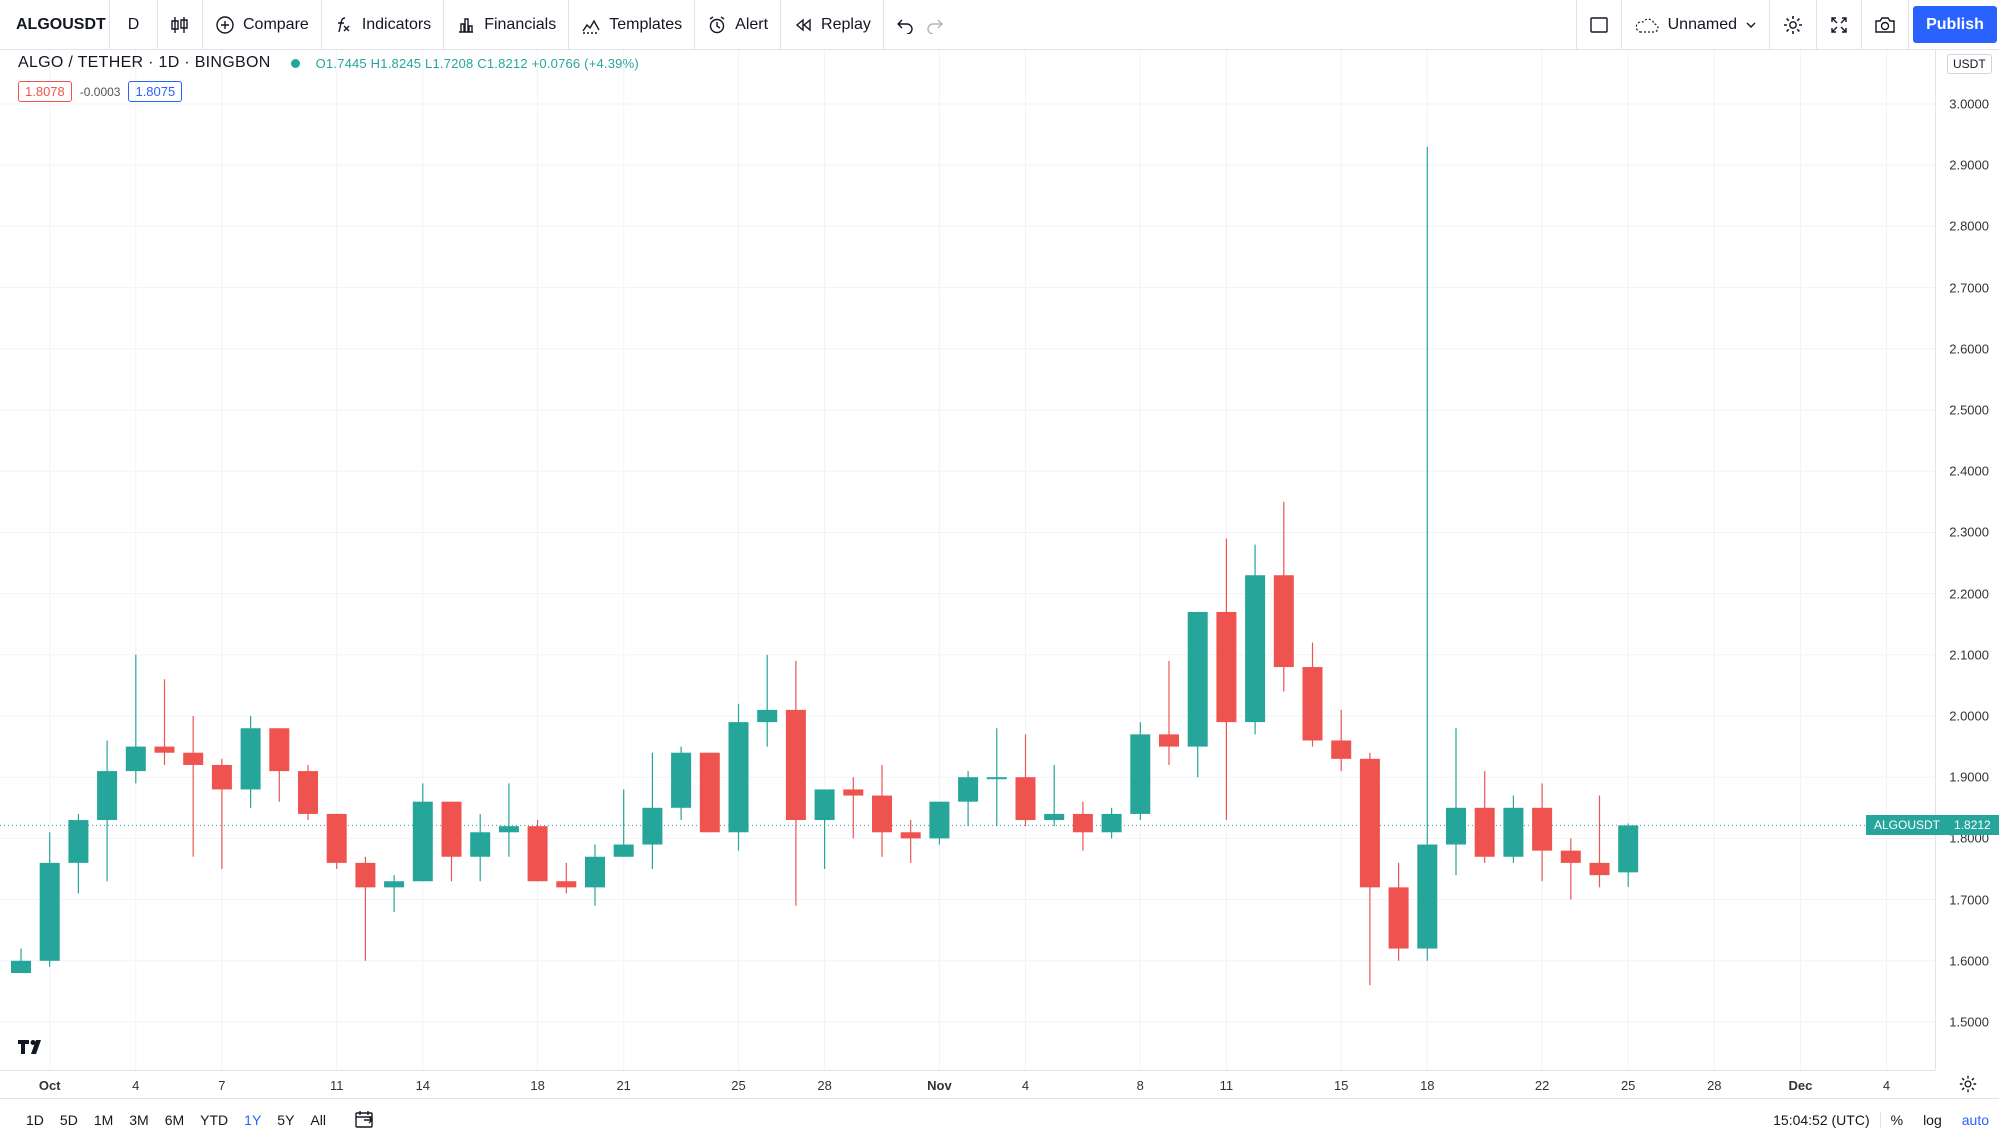 This screenshot has width=1999, height=1140. Describe the element at coordinates (174, 1119) in the screenshot. I see `range-button-6m: 6M` at that location.